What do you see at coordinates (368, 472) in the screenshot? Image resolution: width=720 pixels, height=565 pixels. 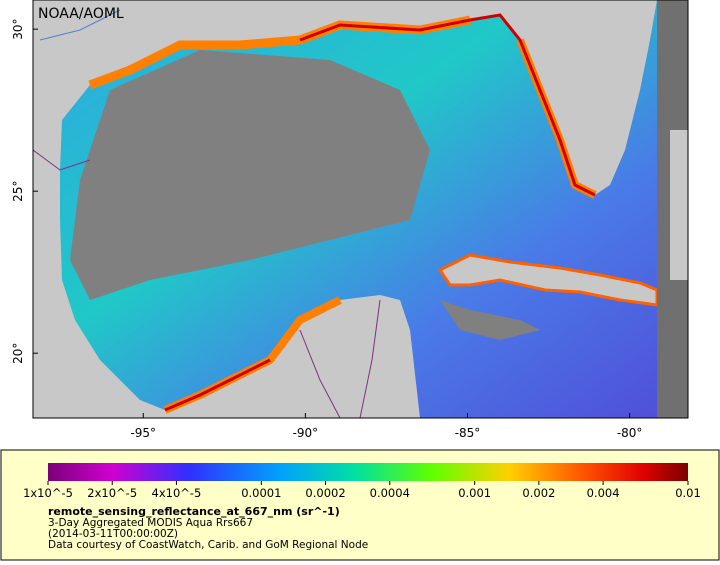 I see `colorbar` at bounding box center [368, 472].